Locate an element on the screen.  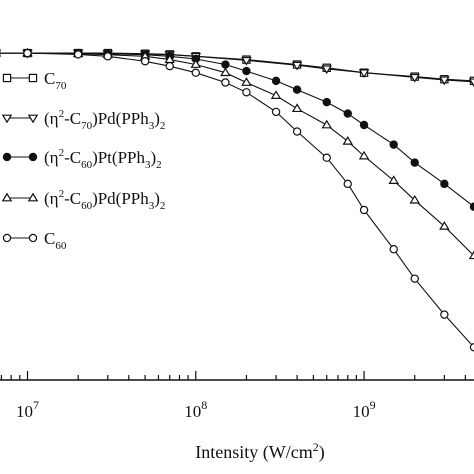
legend-label: (η2-C70)Pd(PPh3)2 is located at coordinates (104, 120).